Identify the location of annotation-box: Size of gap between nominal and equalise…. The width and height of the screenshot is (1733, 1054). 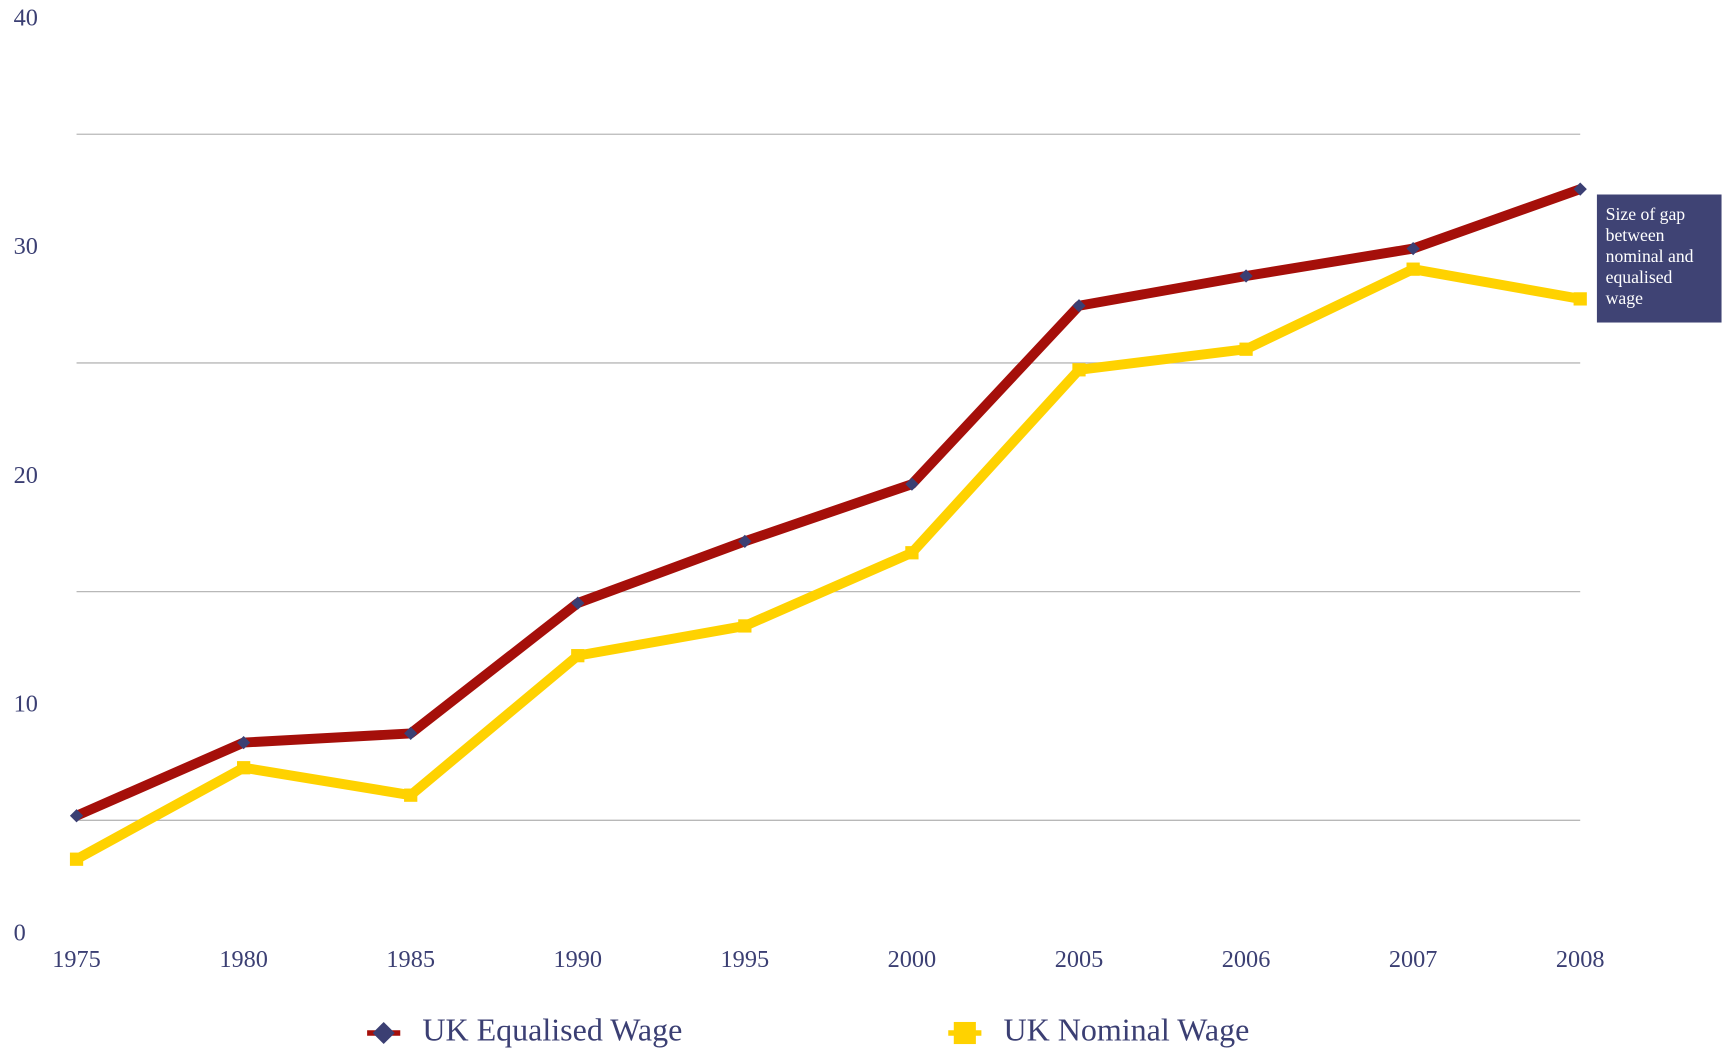
(1659, 258).